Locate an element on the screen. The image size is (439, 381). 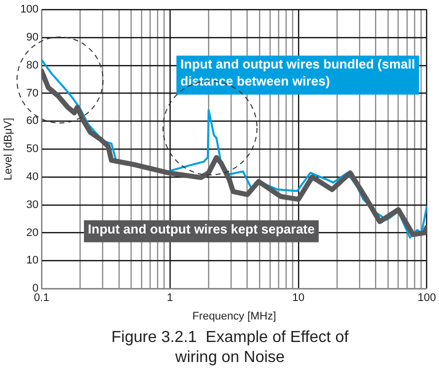
x-tick-label: 0.1 is located at coordinates (42, 298).